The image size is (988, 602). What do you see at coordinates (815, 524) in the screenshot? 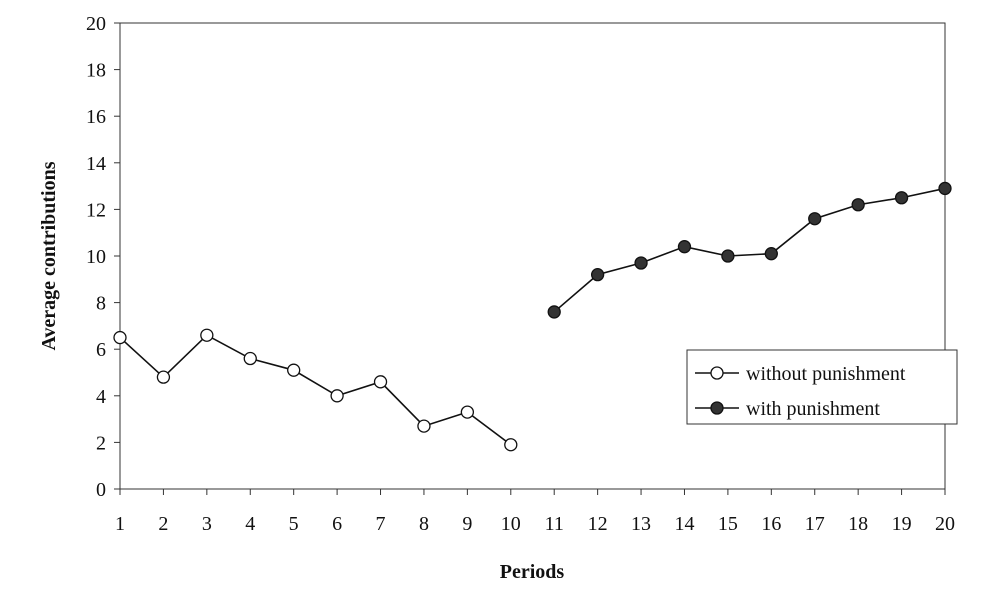
I see `x-tick-label: 17` at bounding box center [815, 524].